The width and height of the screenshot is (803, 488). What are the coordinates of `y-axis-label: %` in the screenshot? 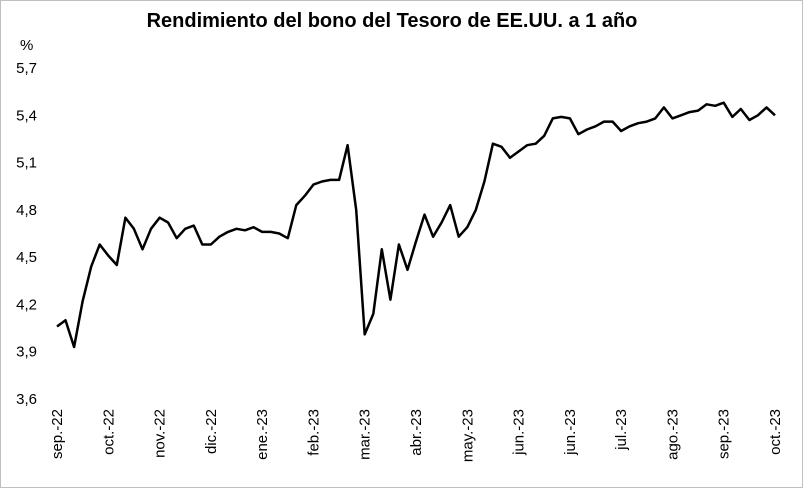 It's located at (26, 45).